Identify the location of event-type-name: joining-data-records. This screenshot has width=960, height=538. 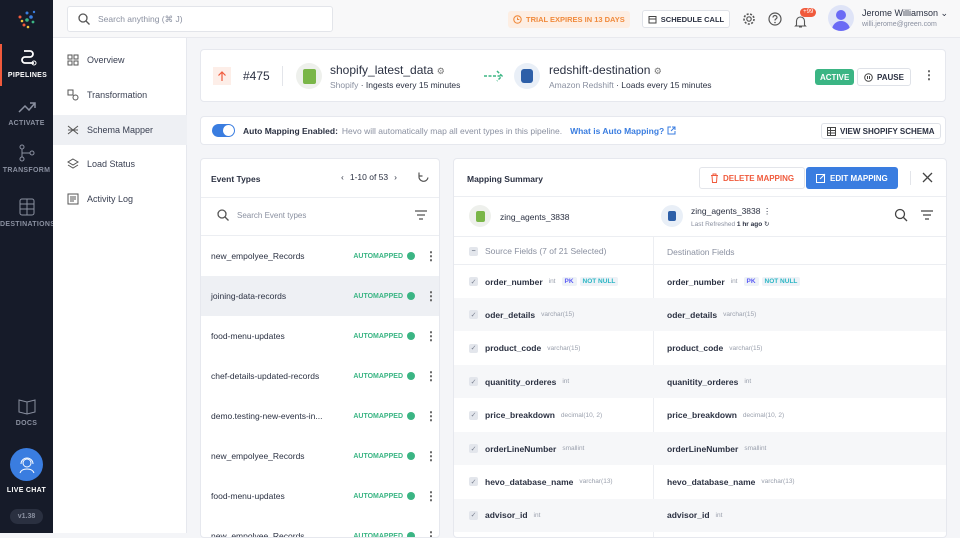
(282, 296).